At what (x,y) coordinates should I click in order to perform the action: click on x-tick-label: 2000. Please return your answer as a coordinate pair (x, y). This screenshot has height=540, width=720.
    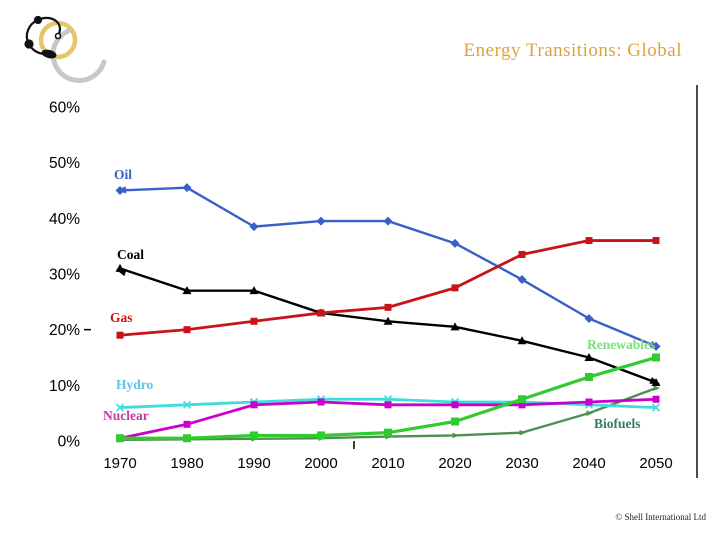
    Looking at the image, I should click on (320, 463).